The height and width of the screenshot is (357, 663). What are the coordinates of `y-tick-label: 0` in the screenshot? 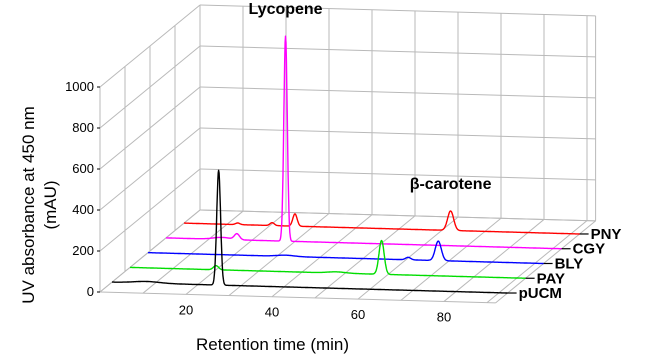 It's located at (90, 291).